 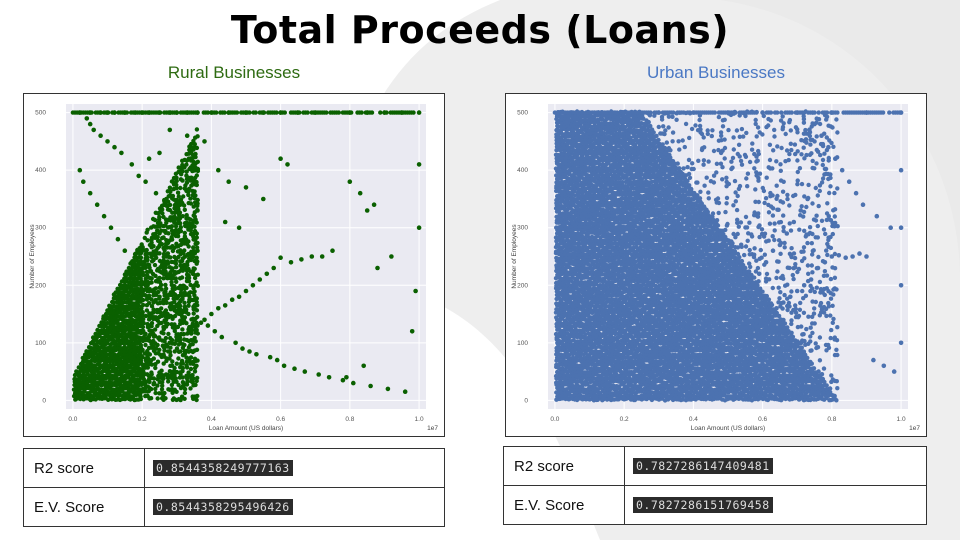 I want to click on x-tick-label: 0.0, so click(x=554, y=419).